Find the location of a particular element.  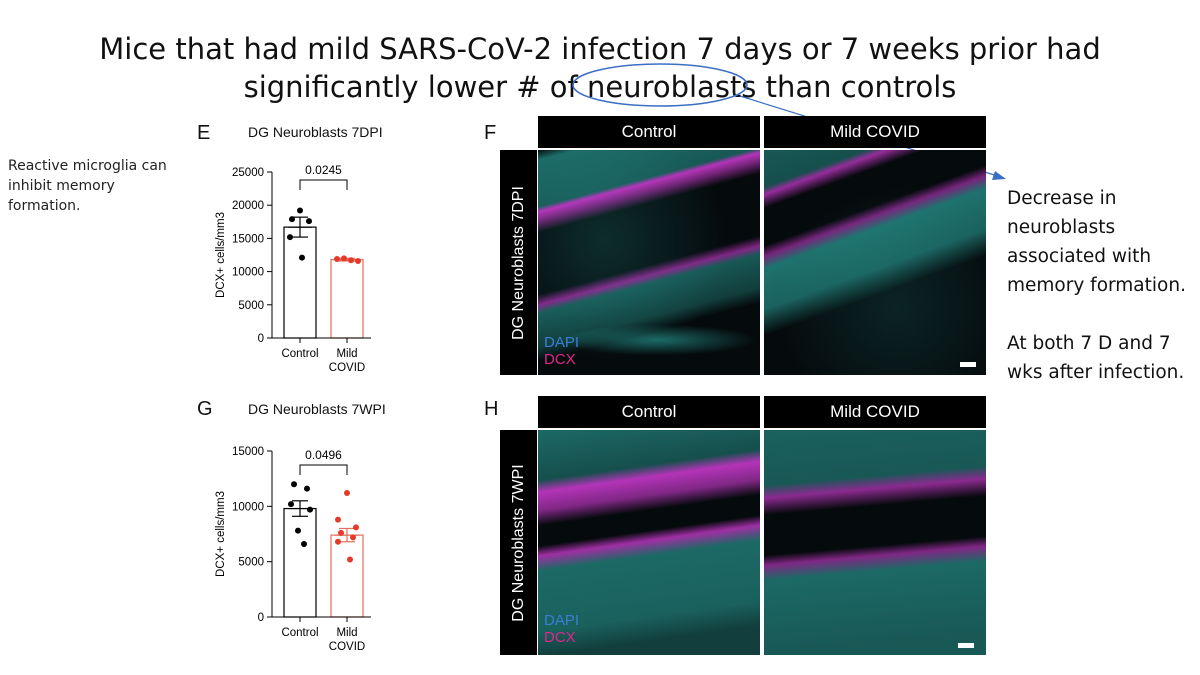

panel-f-row-label-text: DG Neuroblasts 7DPI is located at coordinates (518, 262).